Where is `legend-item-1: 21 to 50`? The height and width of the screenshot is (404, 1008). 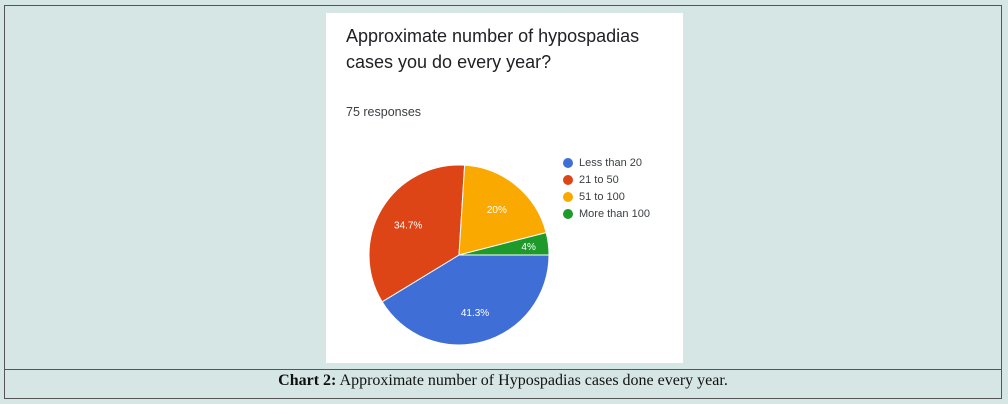 legend-item-1: 21 to 50 is located at coordinates (606, 179).